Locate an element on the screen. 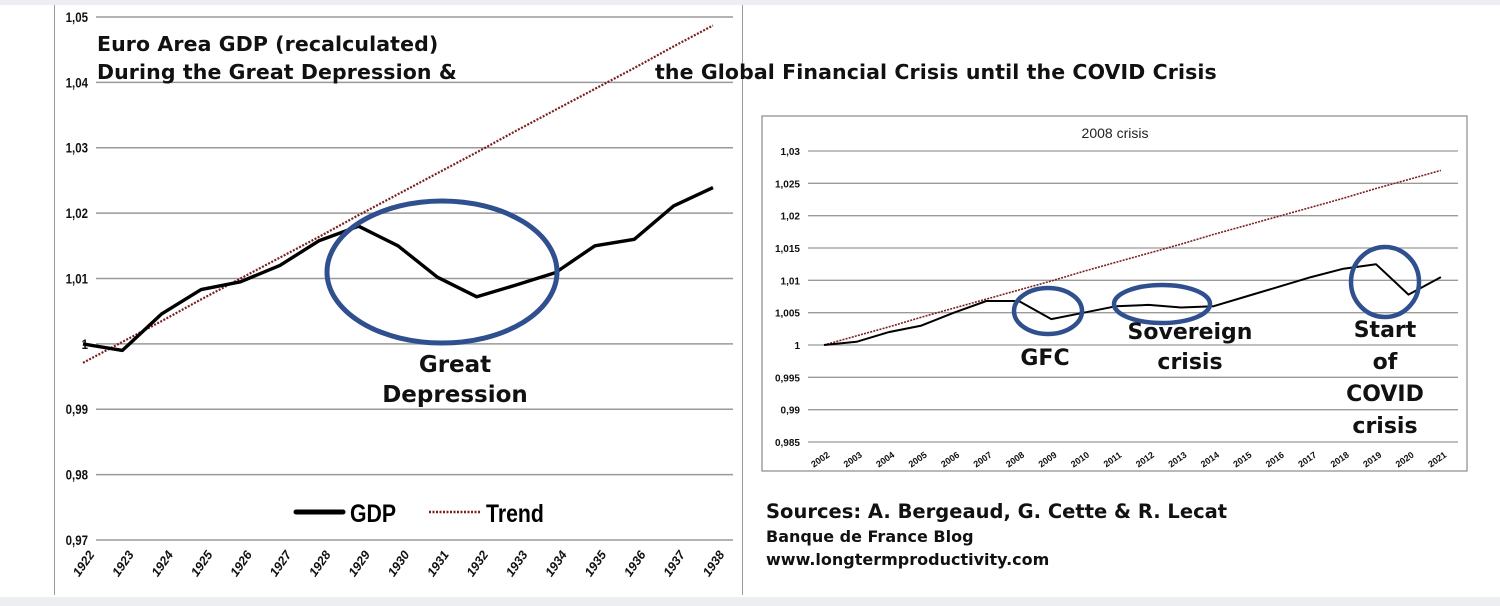 This screenshot has height=606, width=1500. x-tick-label: 1926 is located at coordinates (242, 563).